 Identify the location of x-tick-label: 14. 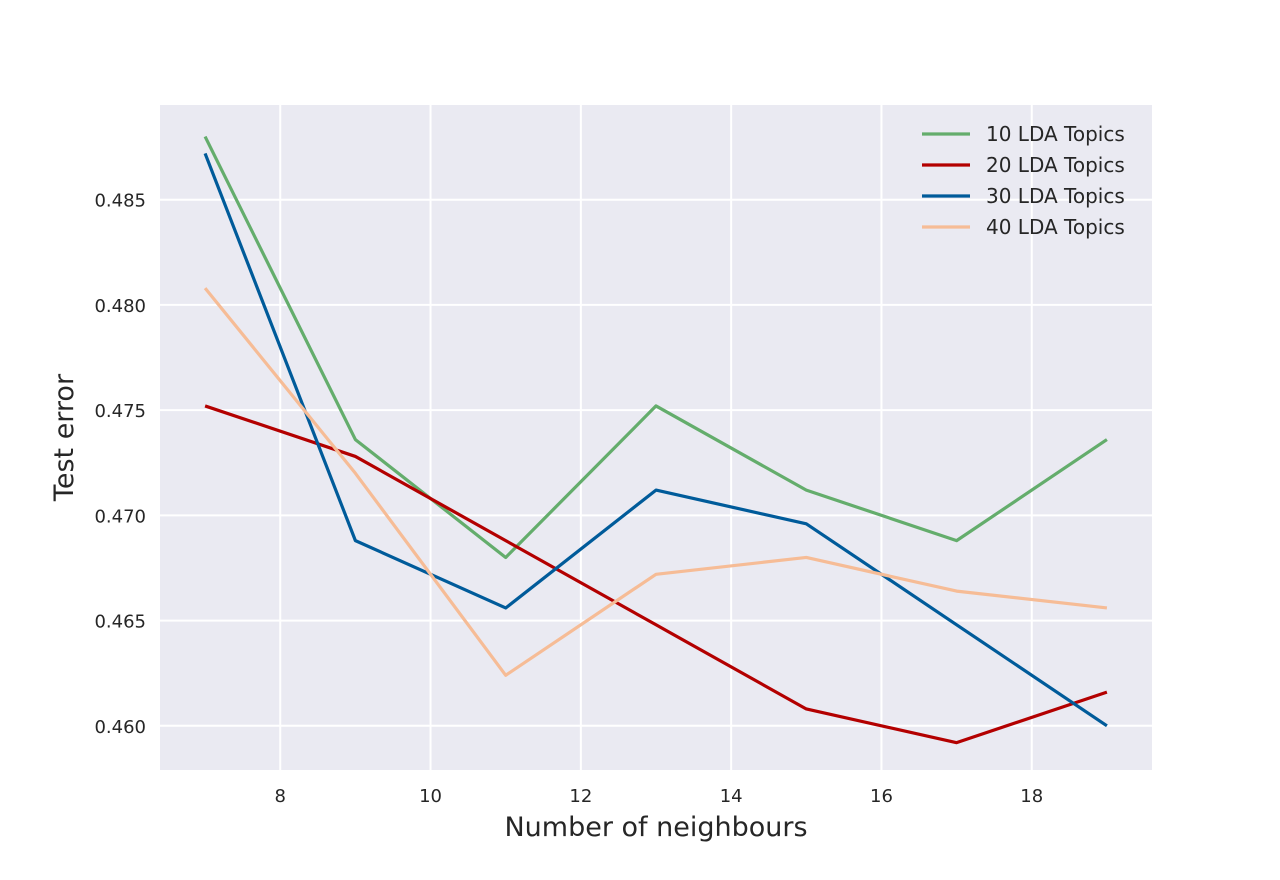
(731, 796).